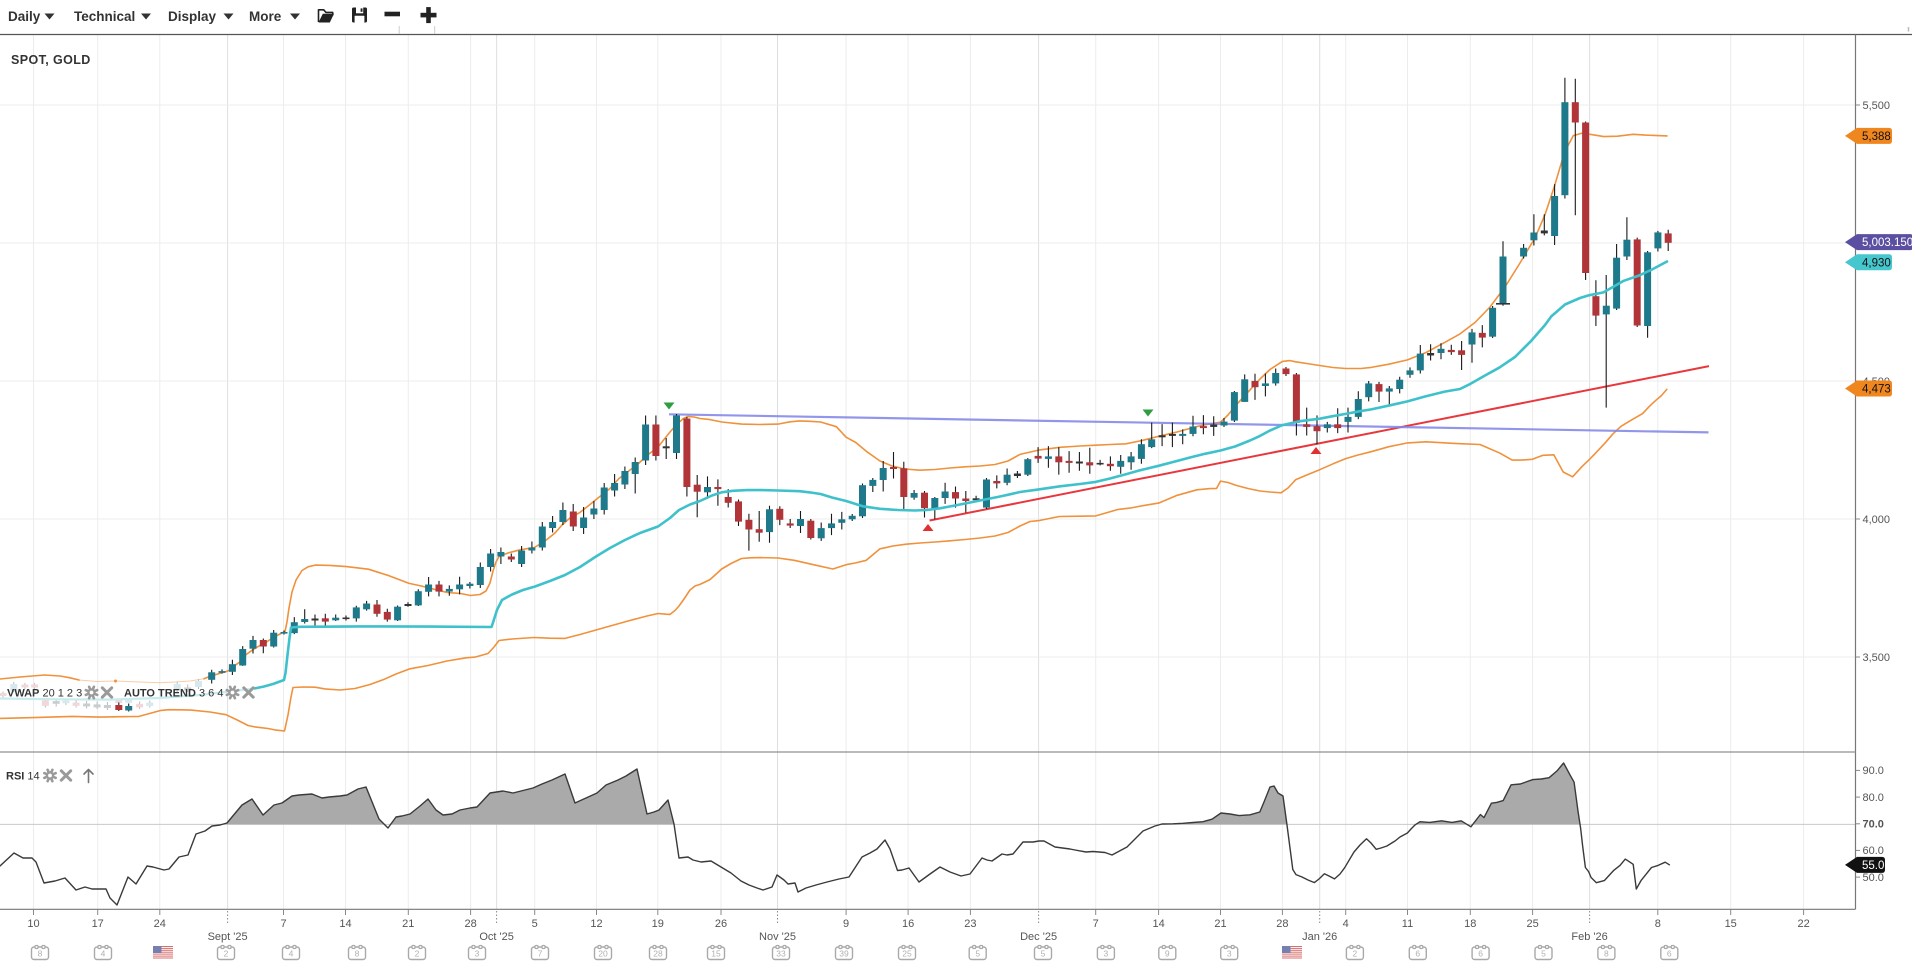 The height and width of the screenshot is (967, 1912). I want to click on svg-text: 90.0, so click(1873, 771).